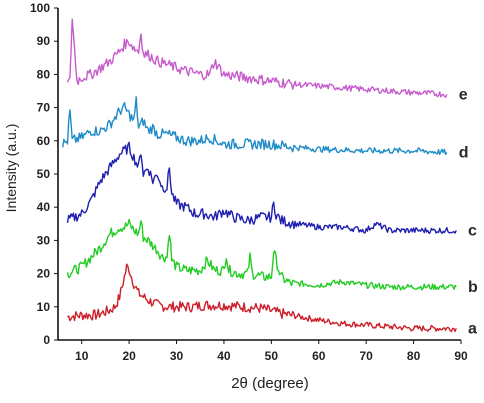  I want to click on x-tick-label: 60, so click(319, 356).